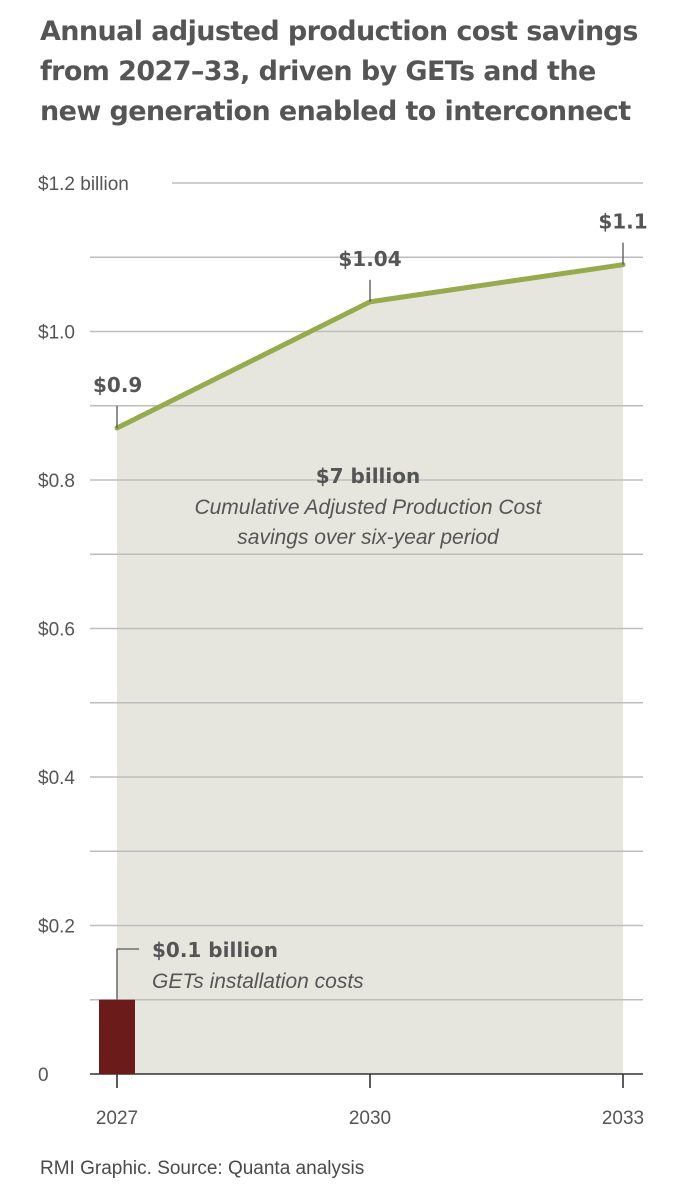 The height and width of the screenshot is (1200, 691). What do you see at coordinates (56, 333) in the screenshot?
I see `y-tick-label: $1.0` at bounding box center [56, 333].